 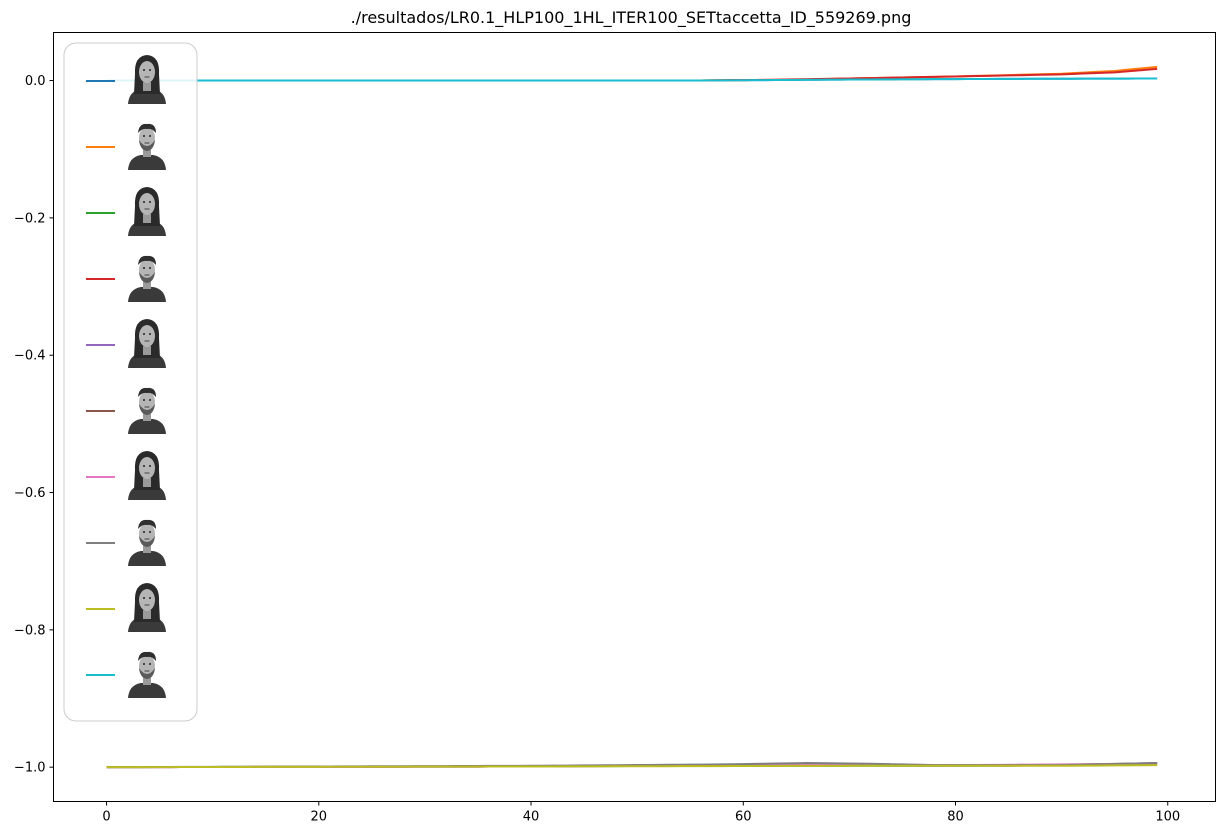 I want to click on x-axis: 0 20 40 60 80 100, so click(x=641, y=813).